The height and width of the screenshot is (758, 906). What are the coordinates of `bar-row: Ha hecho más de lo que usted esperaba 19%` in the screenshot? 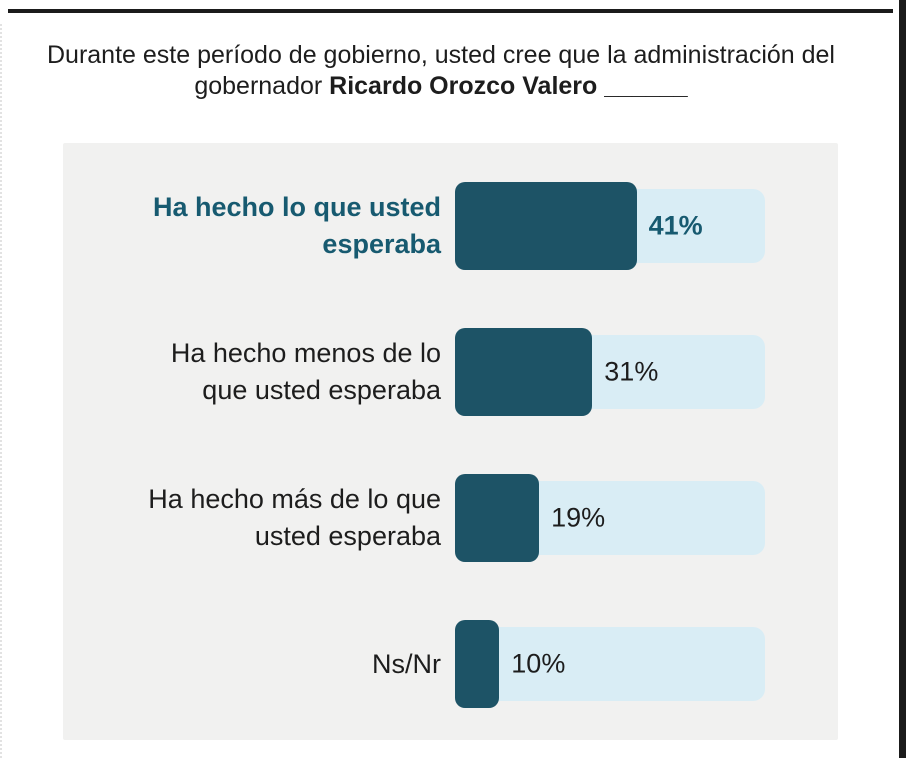 It's located at (450, 518).